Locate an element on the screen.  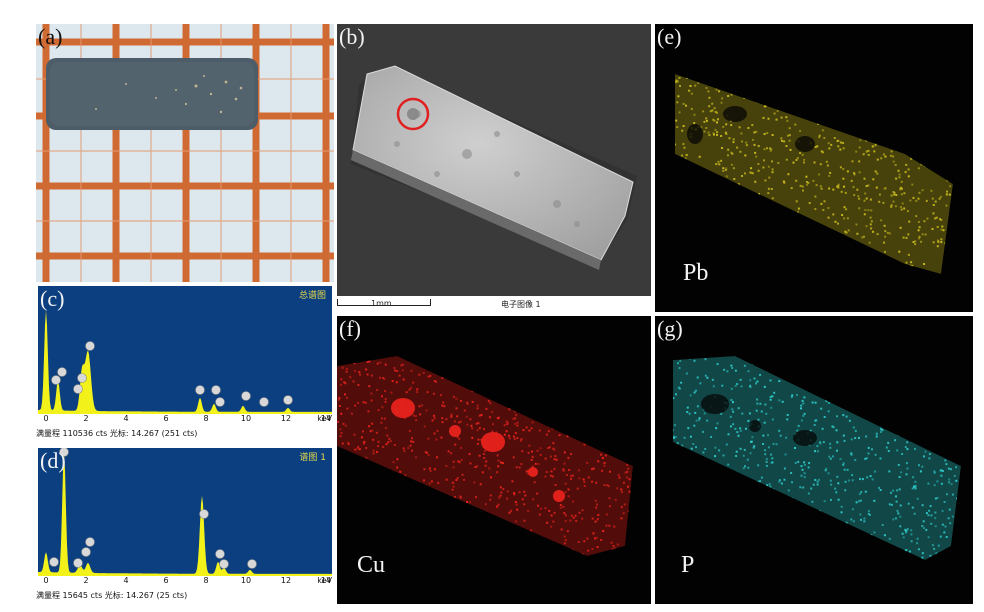
axis-tick-c: 8 is located at coordinates (206, 418).